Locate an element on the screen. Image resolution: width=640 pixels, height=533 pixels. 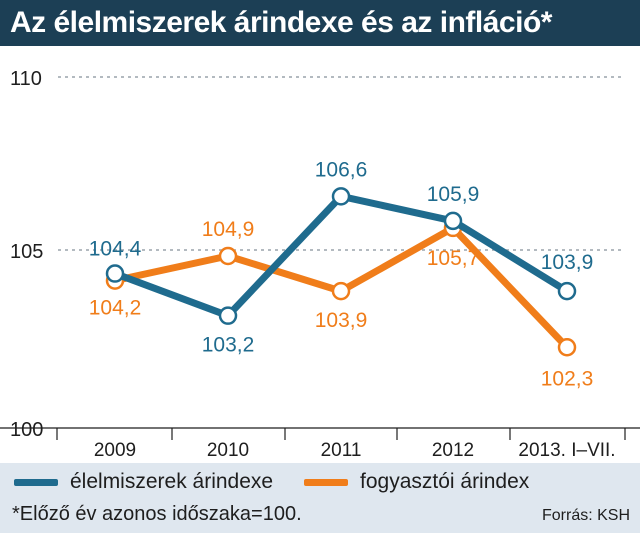
x-axis-labels: 2009 2010 2011 2012 2013. I–VII. is located at coordinates (341, 444).